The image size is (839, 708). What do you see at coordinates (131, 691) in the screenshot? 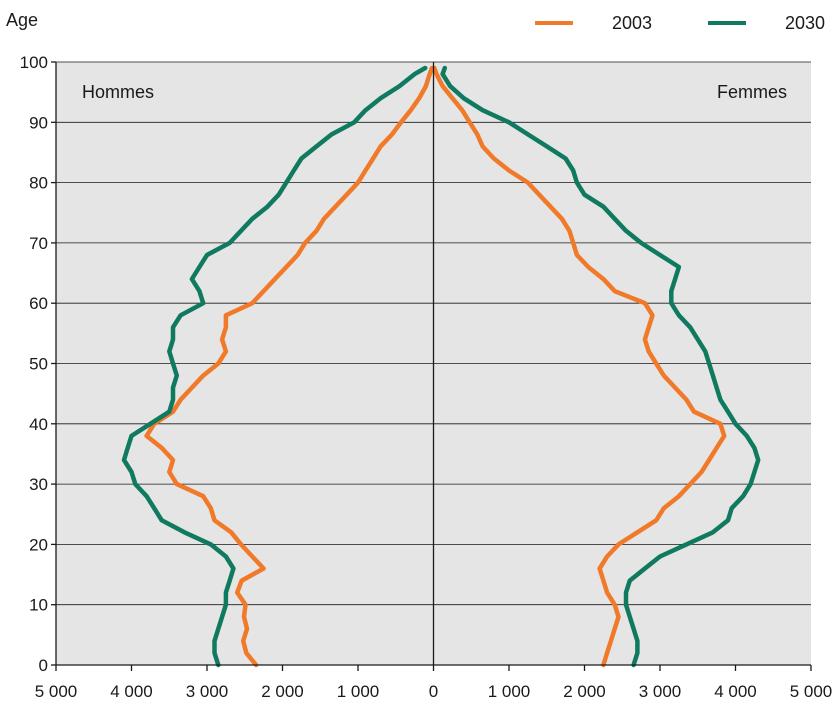
I see `x-tick-label-1: 4 000` at bounding box center [131, 691].